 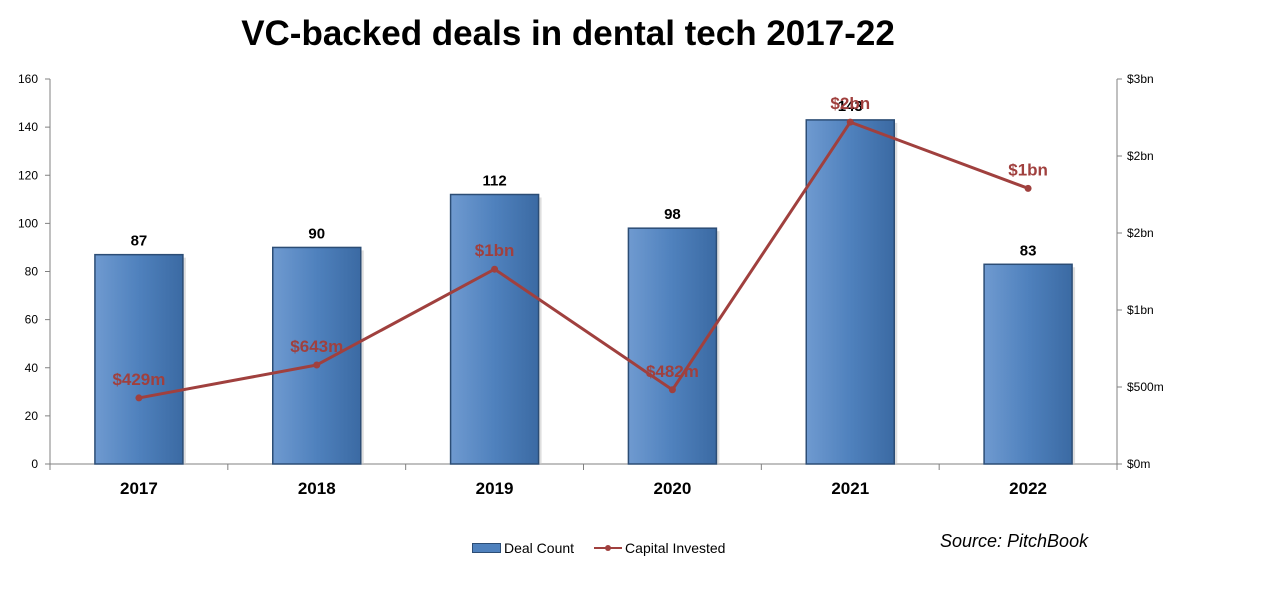 What do you see at coordinates (32, 416) in the screenshot?
I see `y-left-tick-label: 20` at bounding box center [32, 416].